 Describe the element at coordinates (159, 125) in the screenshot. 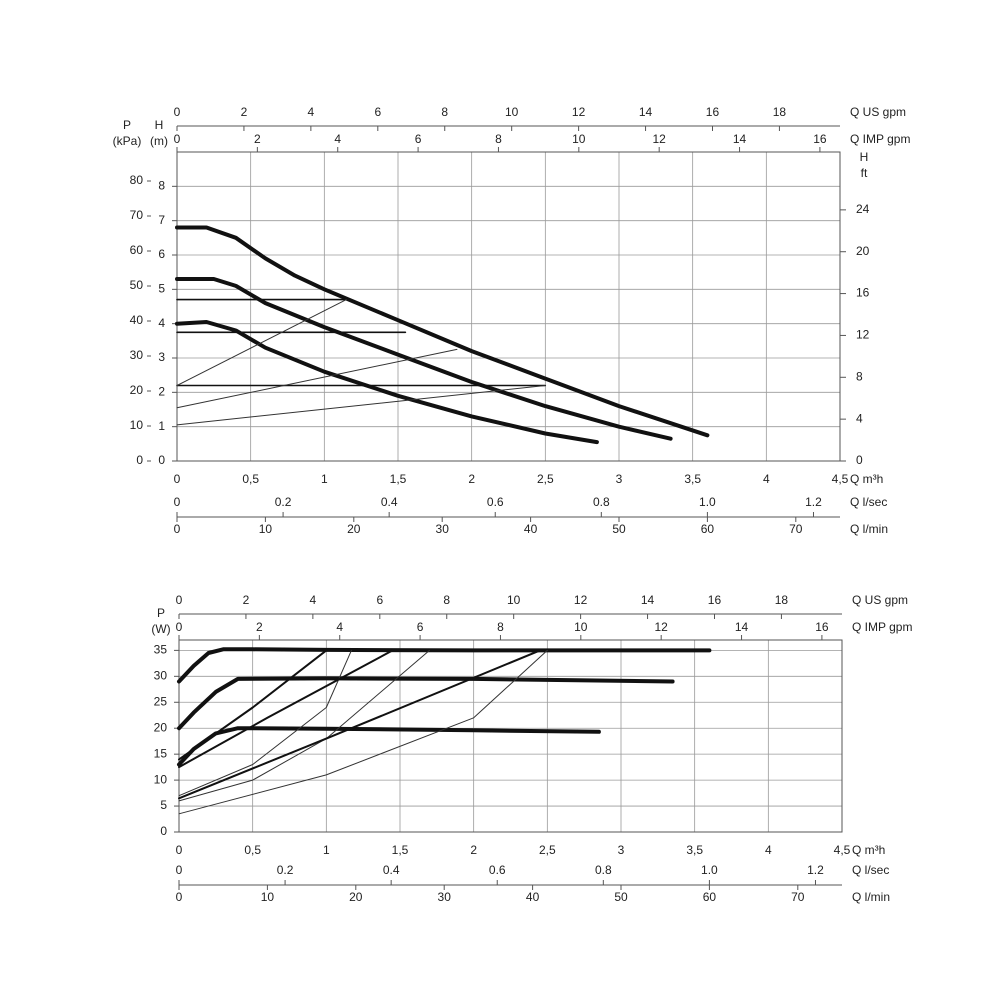

I see `y-axis-label: H` at that location.